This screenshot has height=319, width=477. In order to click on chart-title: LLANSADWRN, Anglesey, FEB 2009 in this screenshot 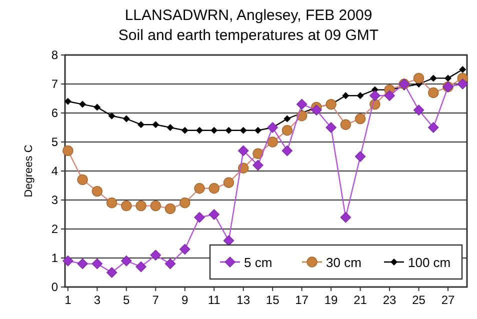, I will do `click(248, 15)`.